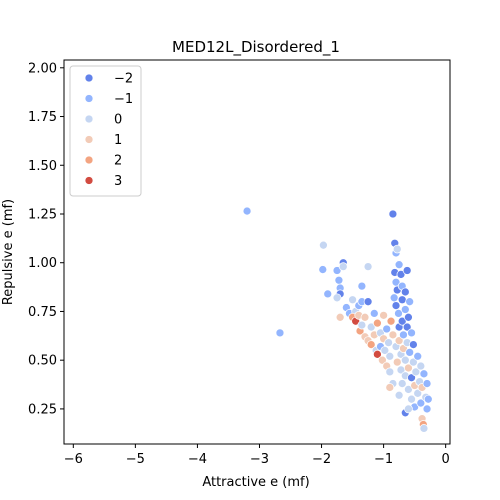 The image size is (500, 500). Describe the element at coordinates (118, 161) in the screenshot. I see `legend-label: 2` at that location.